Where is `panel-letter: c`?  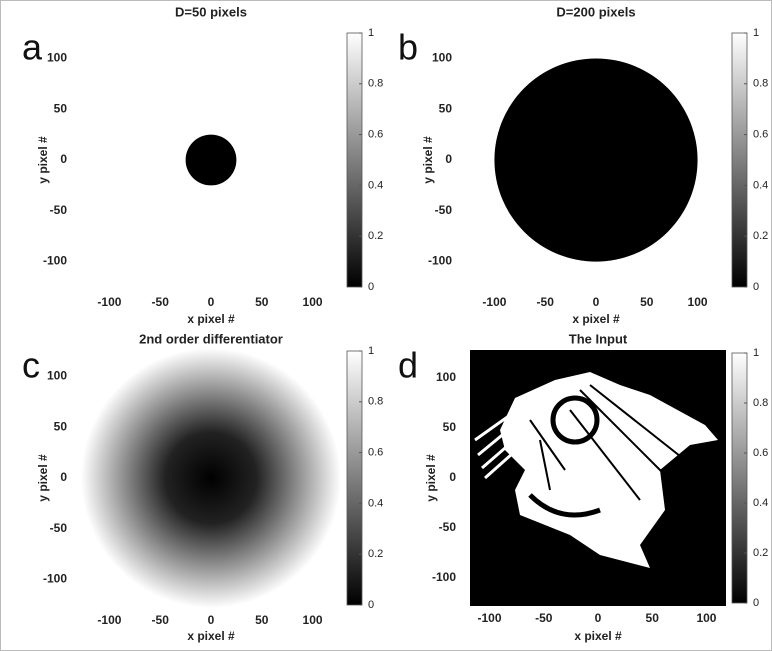
panel-letter: c is located at coordinates (31, 365).